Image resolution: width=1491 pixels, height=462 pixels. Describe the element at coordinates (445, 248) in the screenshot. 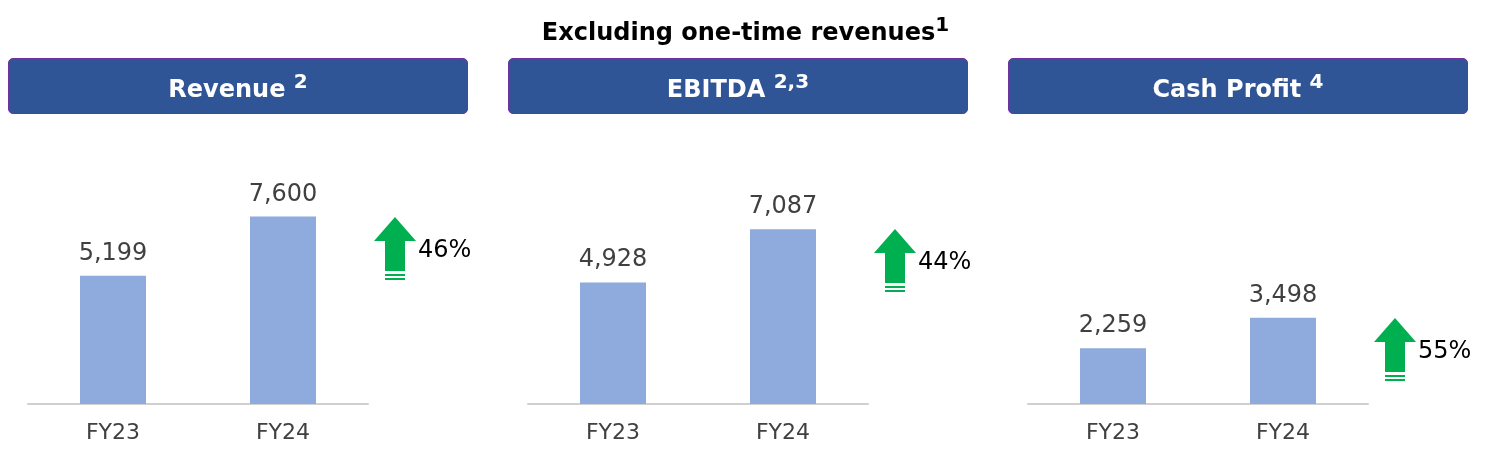

I see `text: 46%` at that location.